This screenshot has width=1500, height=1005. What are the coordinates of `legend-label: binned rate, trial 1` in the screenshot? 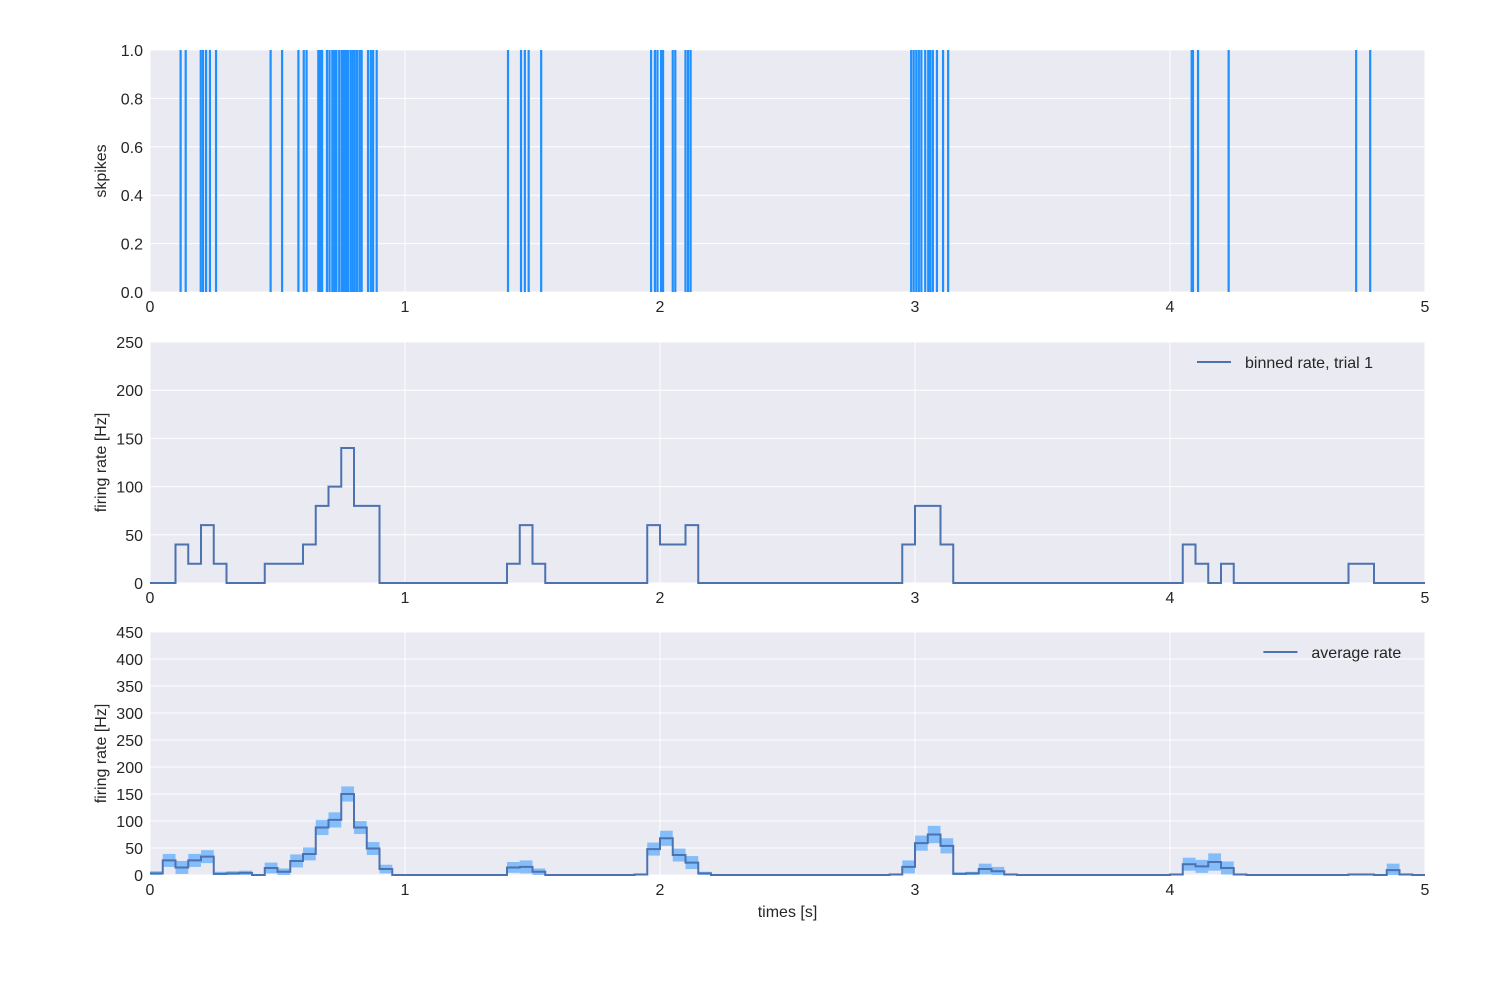 It's located at (1309, 363).